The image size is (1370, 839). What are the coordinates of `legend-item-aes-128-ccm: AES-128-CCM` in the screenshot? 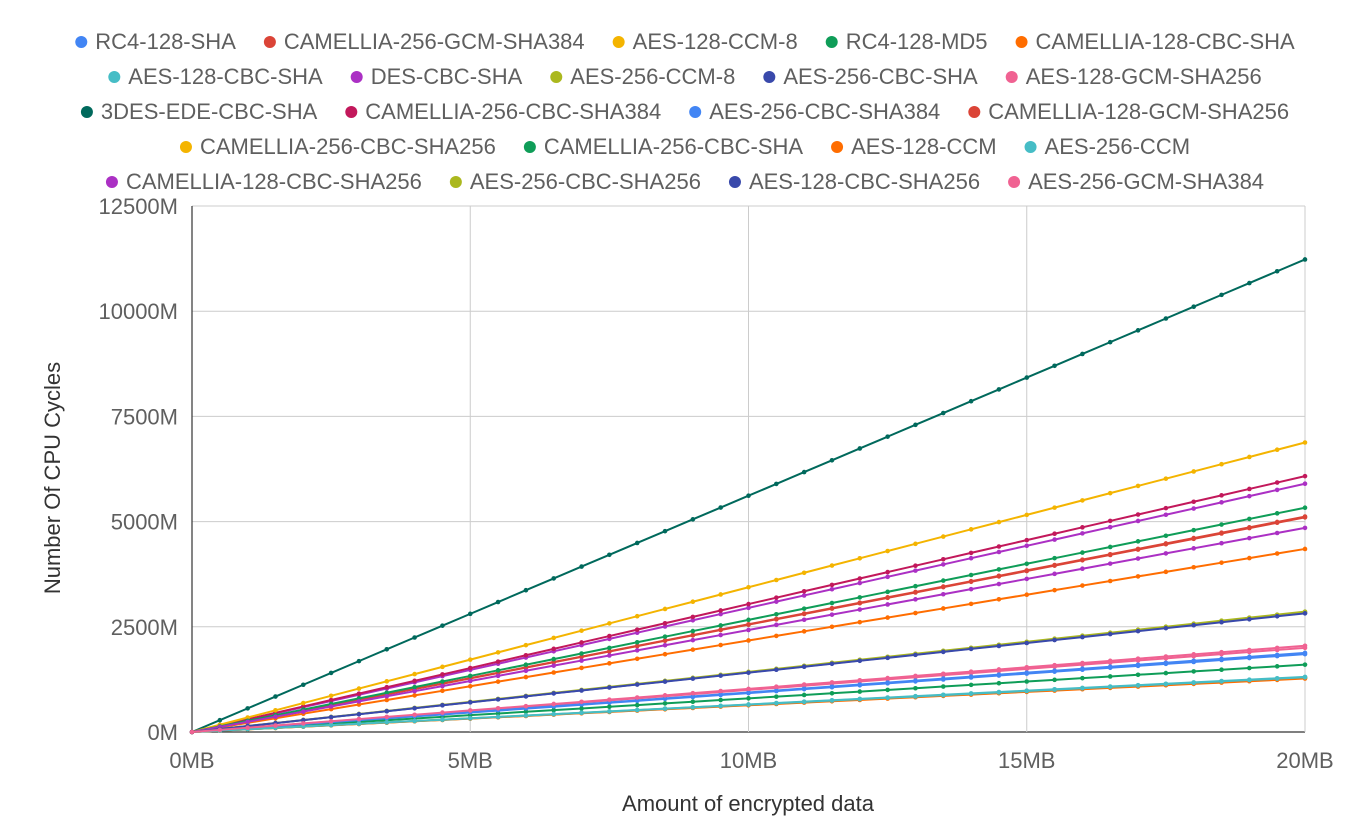 It's located at (914, 146).